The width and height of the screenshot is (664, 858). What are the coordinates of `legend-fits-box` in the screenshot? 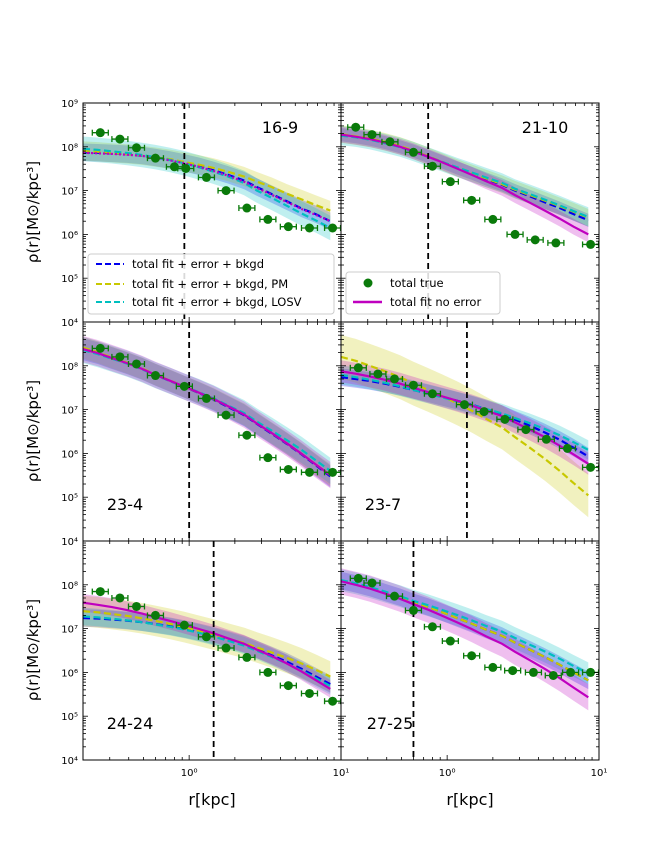 It's located at (211, 284).